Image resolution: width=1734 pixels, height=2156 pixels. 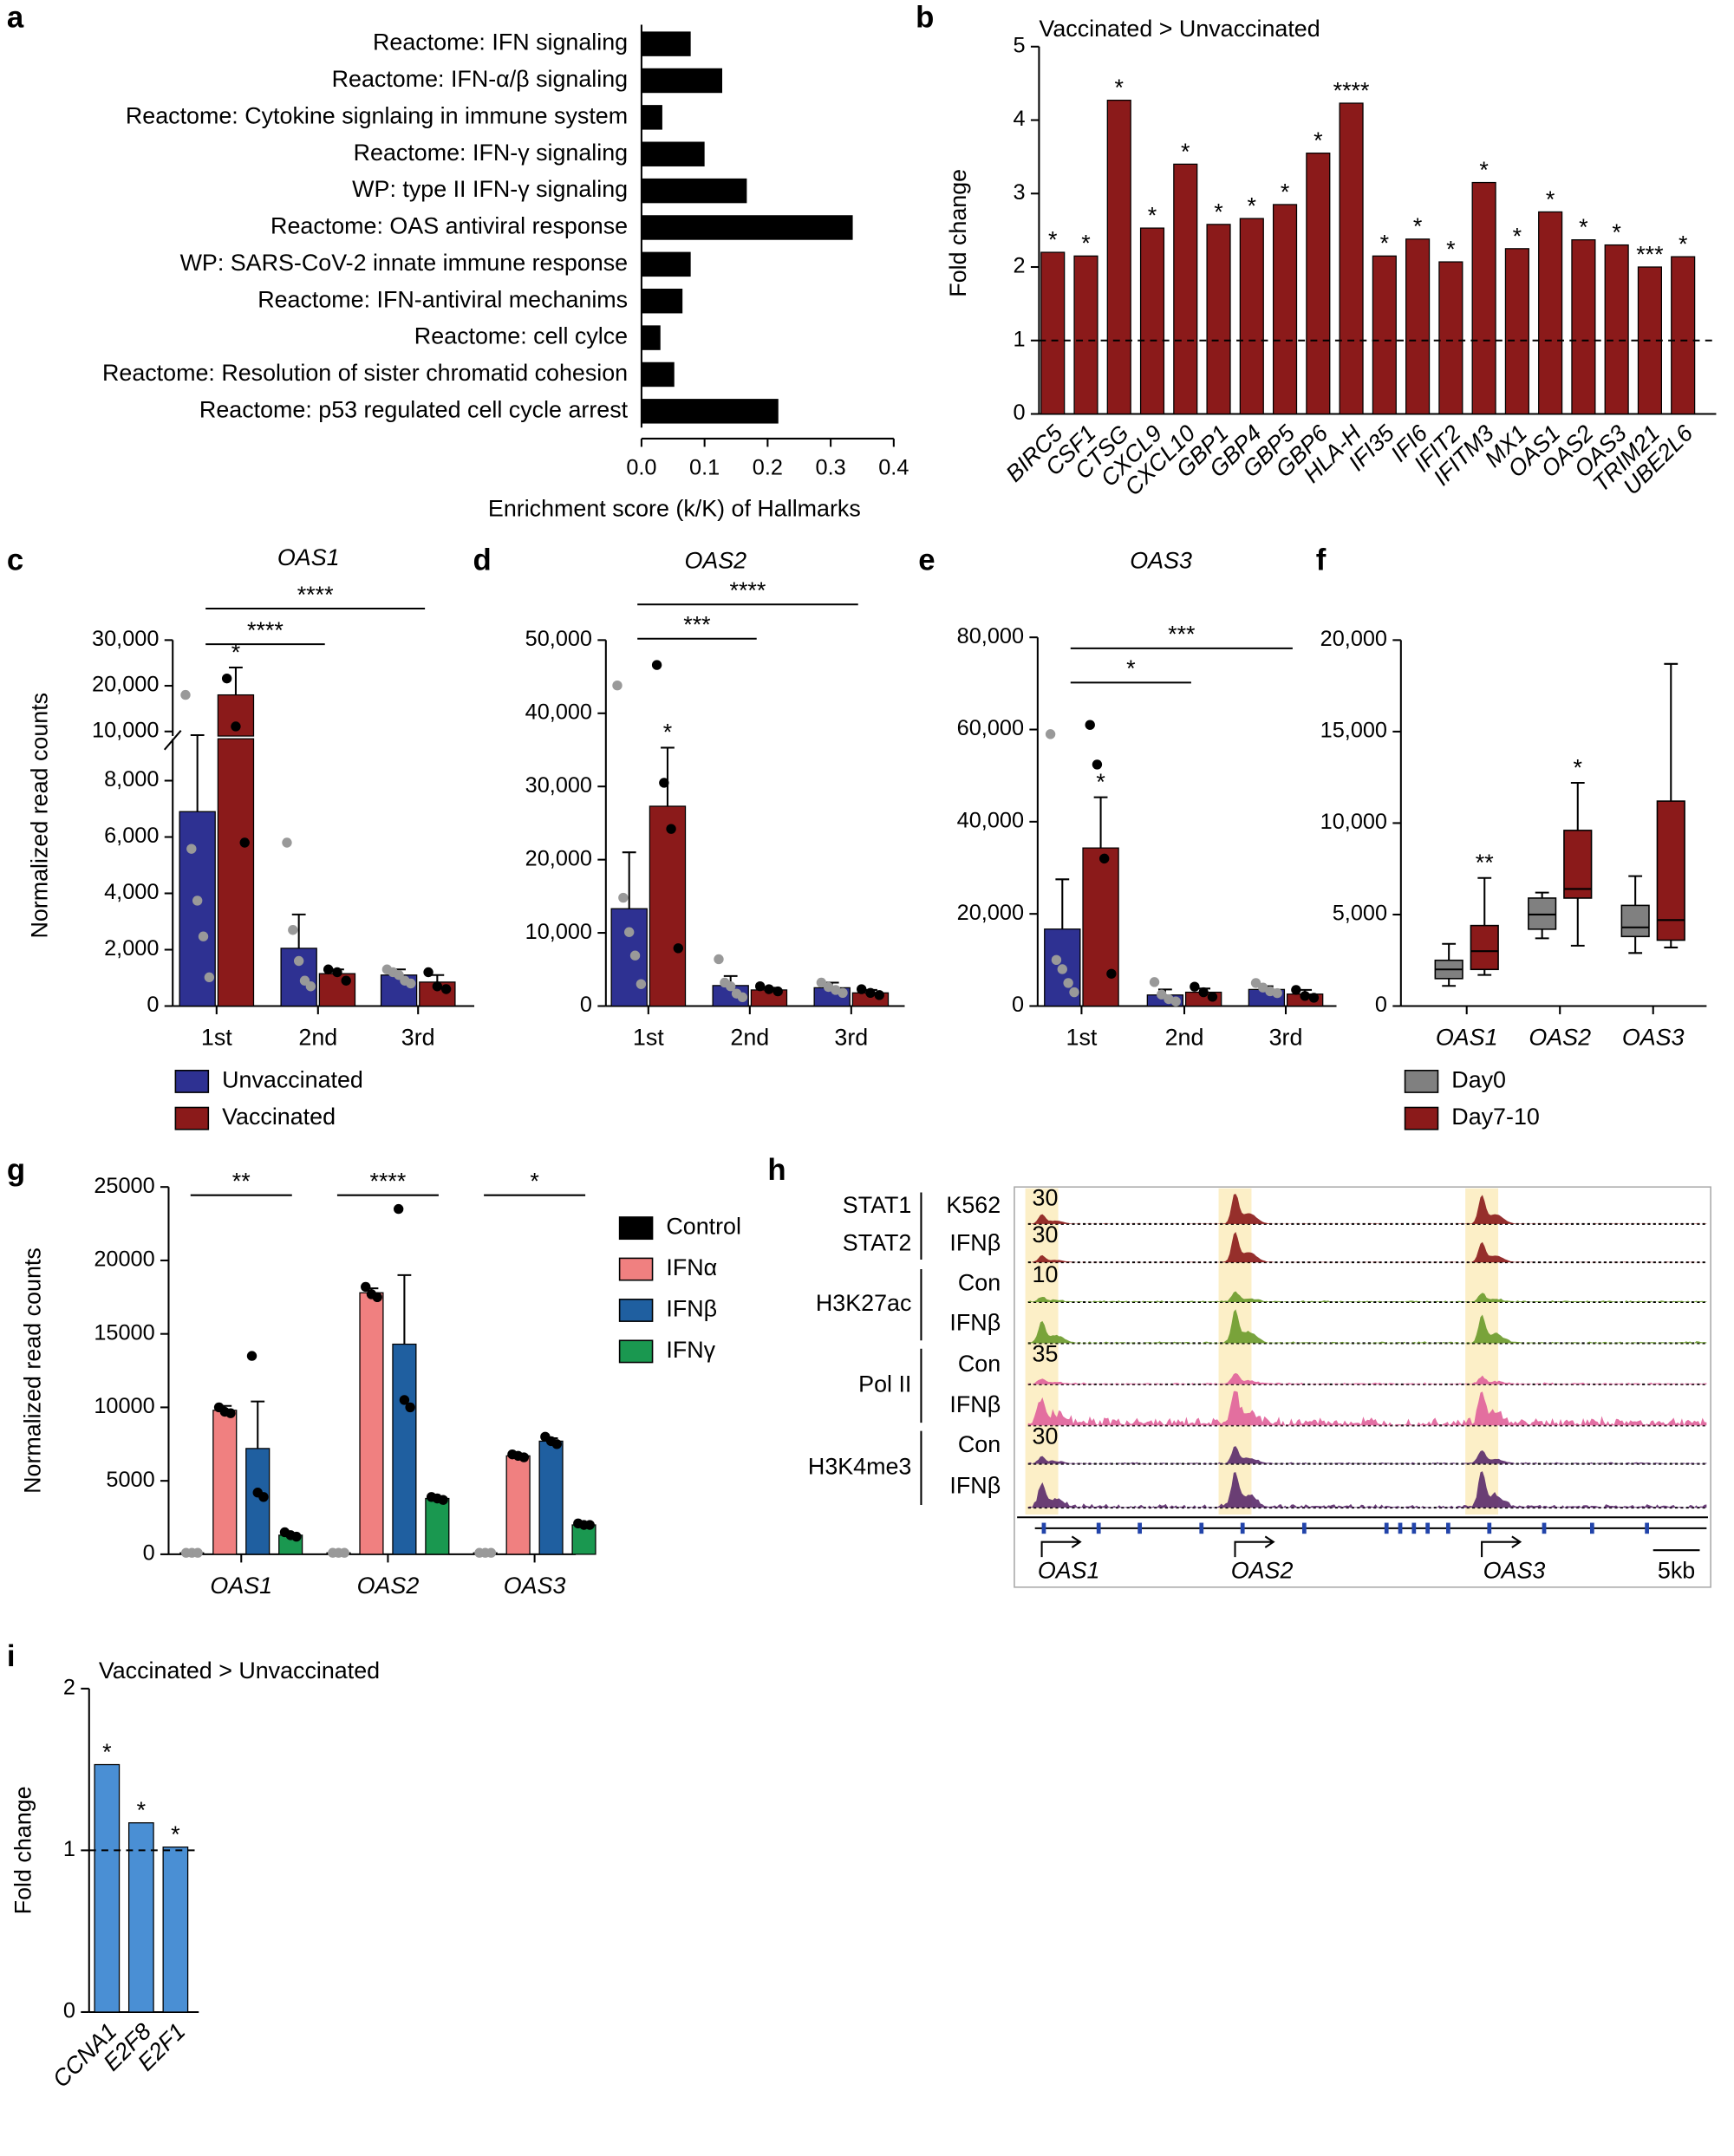 I want to click on subtitle: Vaccinated > Unvaccinated, so click(x=1179, y=29).